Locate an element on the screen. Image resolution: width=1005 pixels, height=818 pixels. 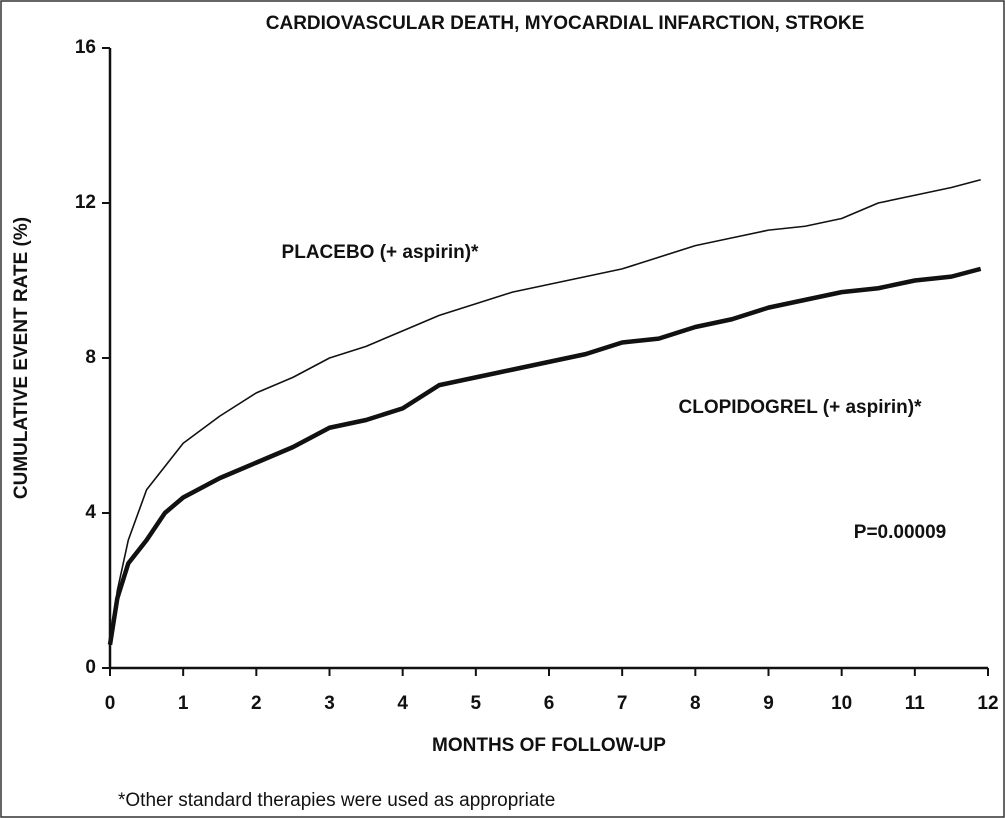
x-tick-label: 2 is located at coordinates (256, 703).